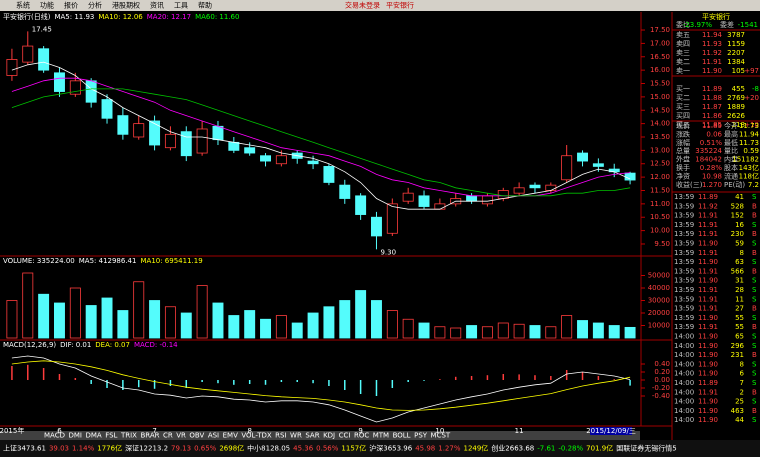  I want to click on book-label: 卖二, so click(683, 62).